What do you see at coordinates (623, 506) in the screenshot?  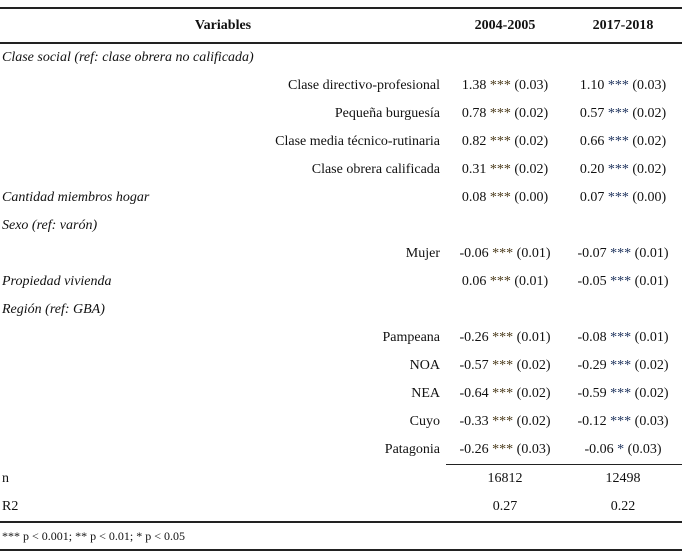 I see `stat-col2: 0.22` at bounding box center [623, 506].